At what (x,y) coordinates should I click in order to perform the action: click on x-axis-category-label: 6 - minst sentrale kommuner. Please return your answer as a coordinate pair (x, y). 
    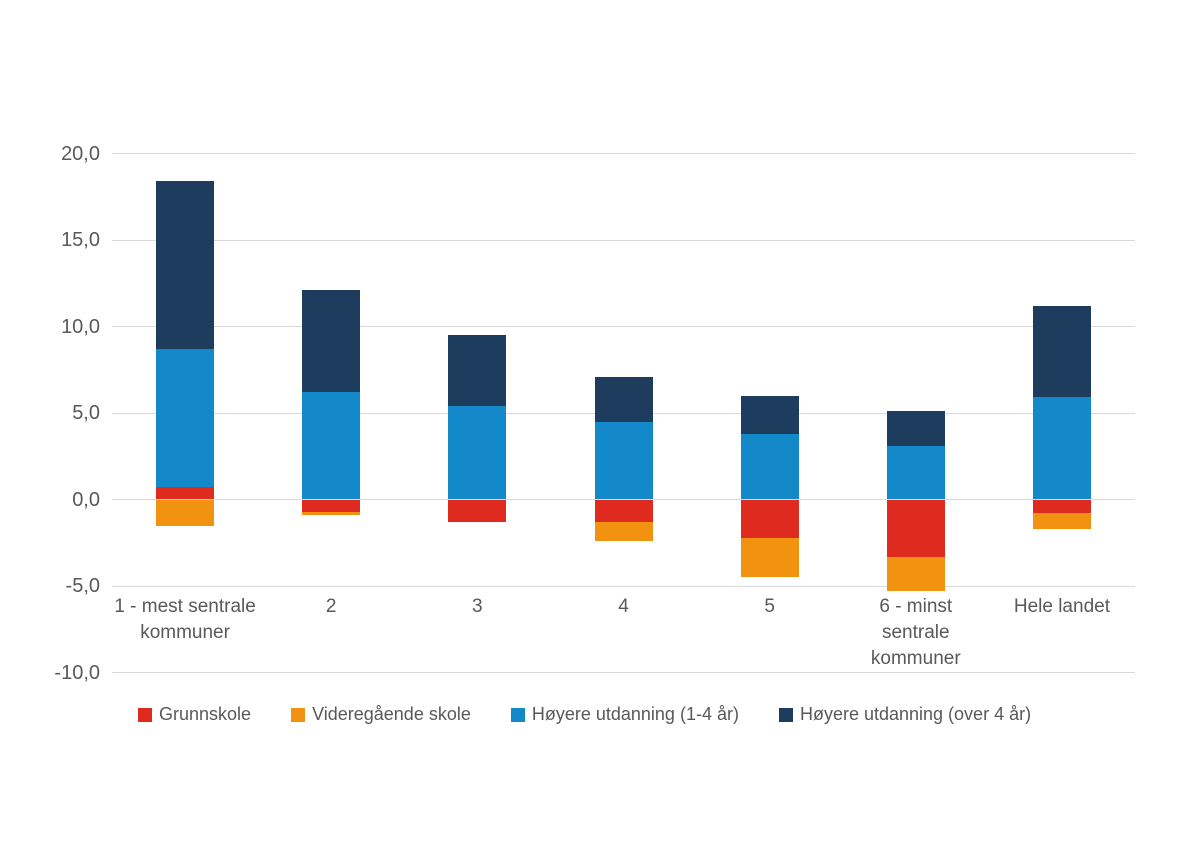
    Looking at the image, I should click on (915, 632).